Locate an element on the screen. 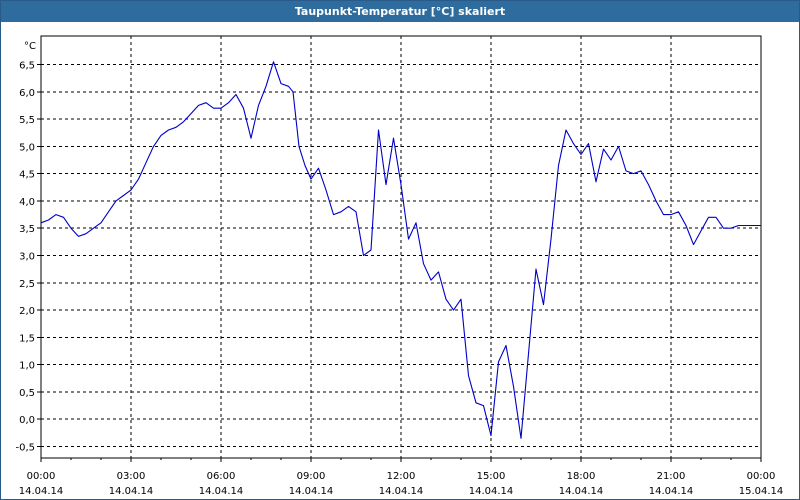 The width and height of the screenshot is (800, 500). x-tick-time: 21:00 is located at coordinates (671, 476).